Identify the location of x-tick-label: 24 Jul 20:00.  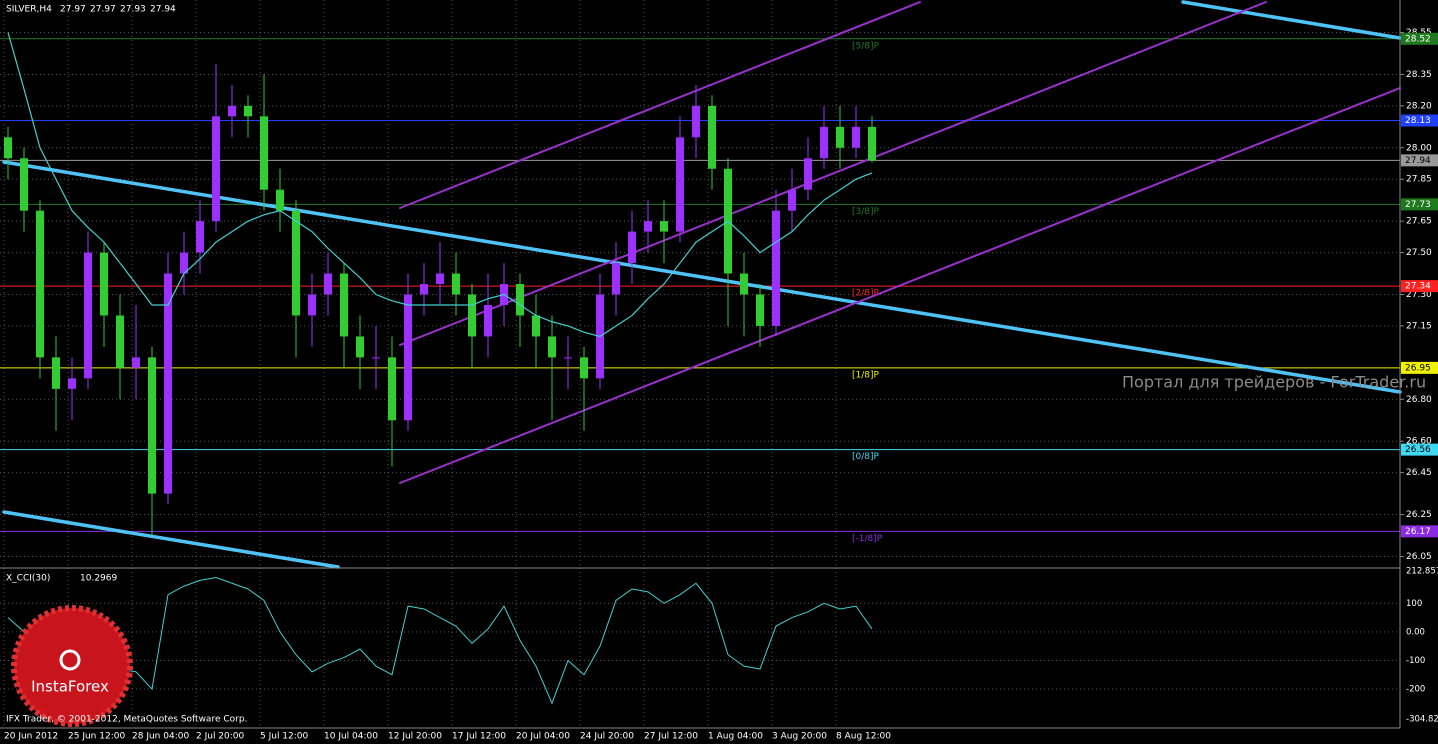
(607, 737).